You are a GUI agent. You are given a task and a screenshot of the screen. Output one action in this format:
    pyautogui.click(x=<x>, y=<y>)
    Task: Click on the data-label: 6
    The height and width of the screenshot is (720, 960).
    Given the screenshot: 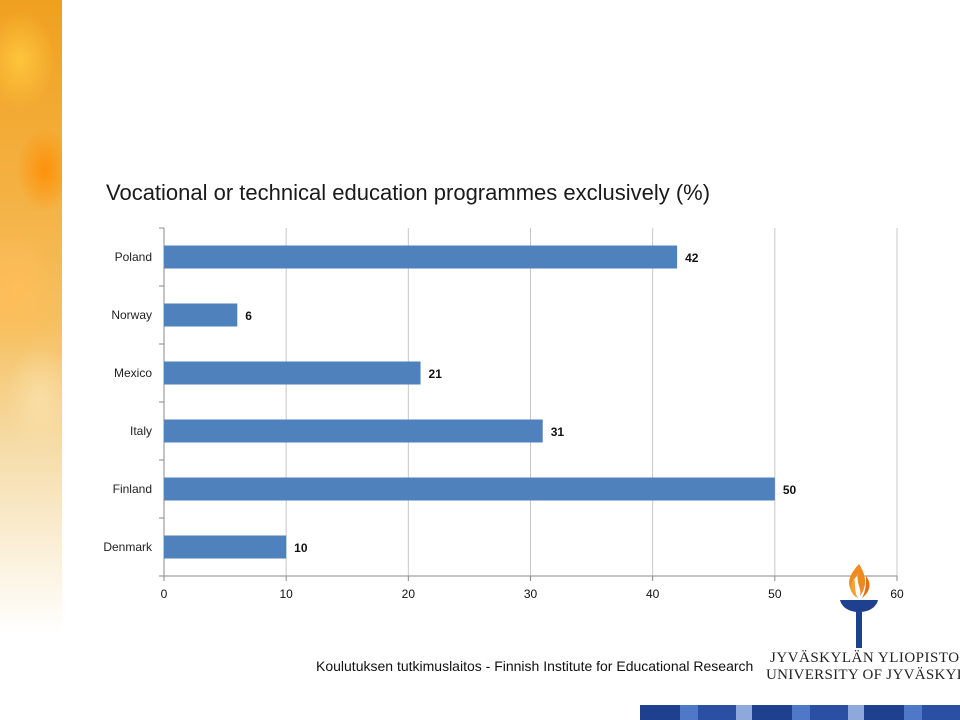 What is the action you would take?
    pyautogui.click(x=248, y=316)
    